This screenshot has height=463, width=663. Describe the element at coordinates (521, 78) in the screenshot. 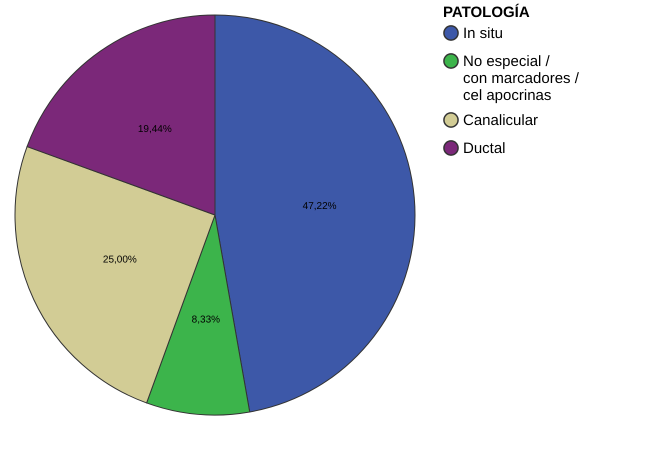

I see `legend-label: No especial / con marcadores / cel apocrinas` at that location.